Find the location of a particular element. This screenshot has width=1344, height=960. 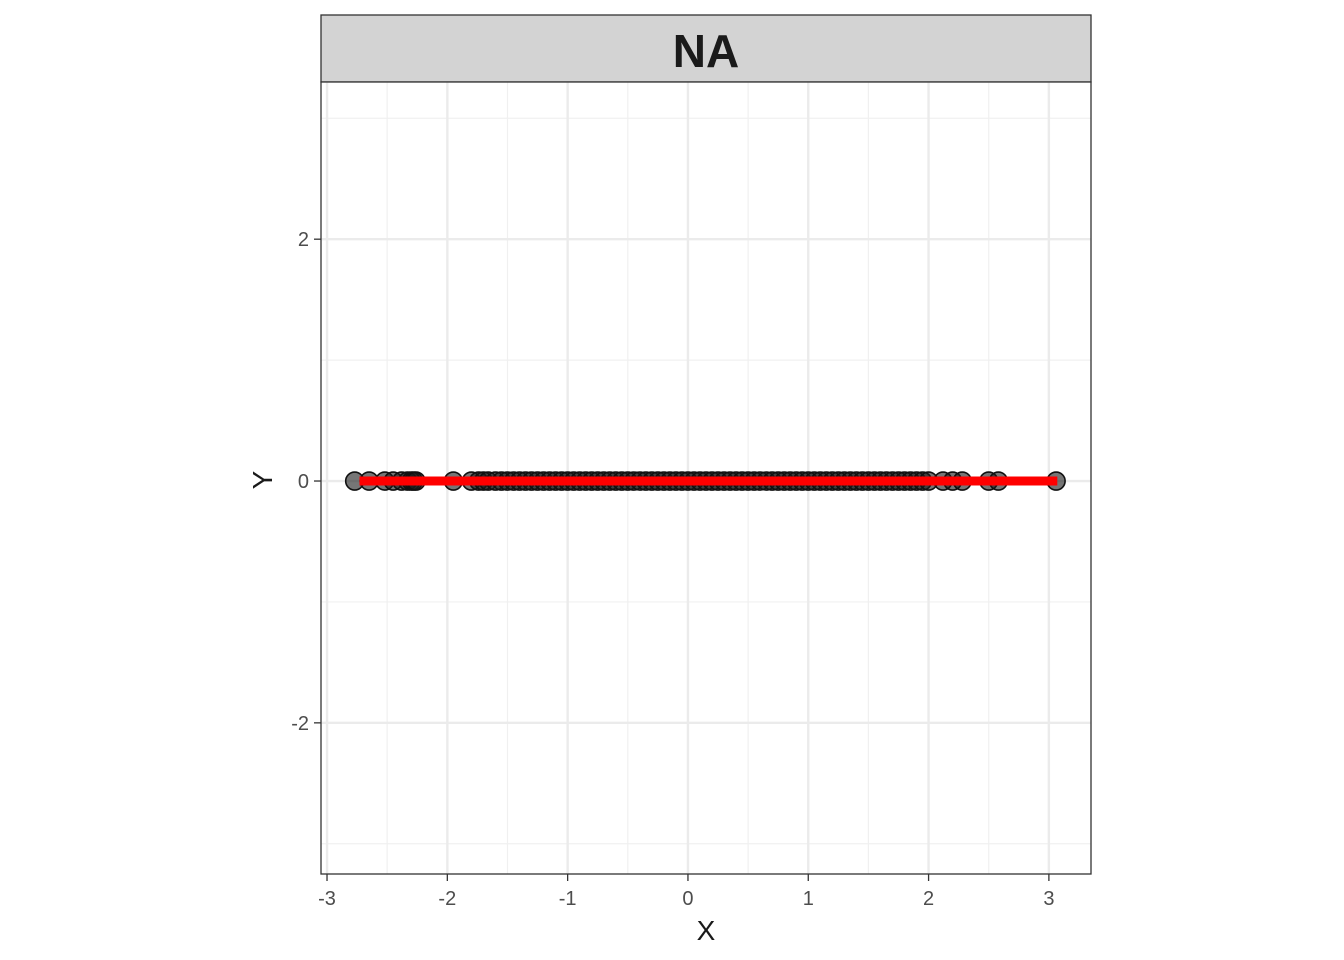

x-tick-label: -3 is located at coordinates (327, 899).